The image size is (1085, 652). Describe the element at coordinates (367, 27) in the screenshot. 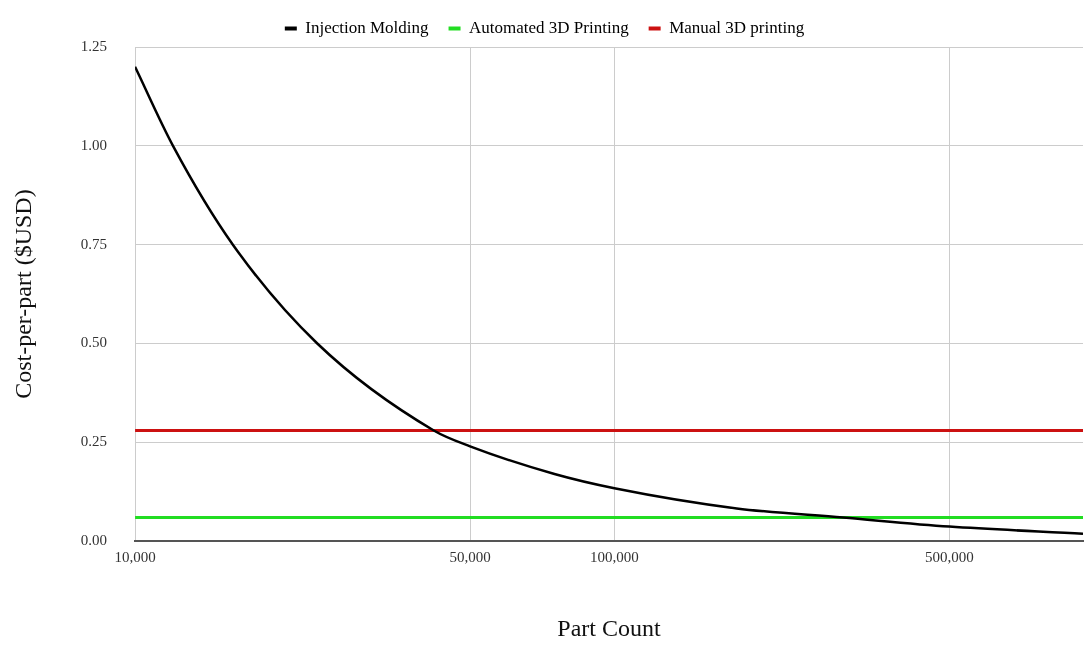

I see `legend-label: Injection Molding` at that location.